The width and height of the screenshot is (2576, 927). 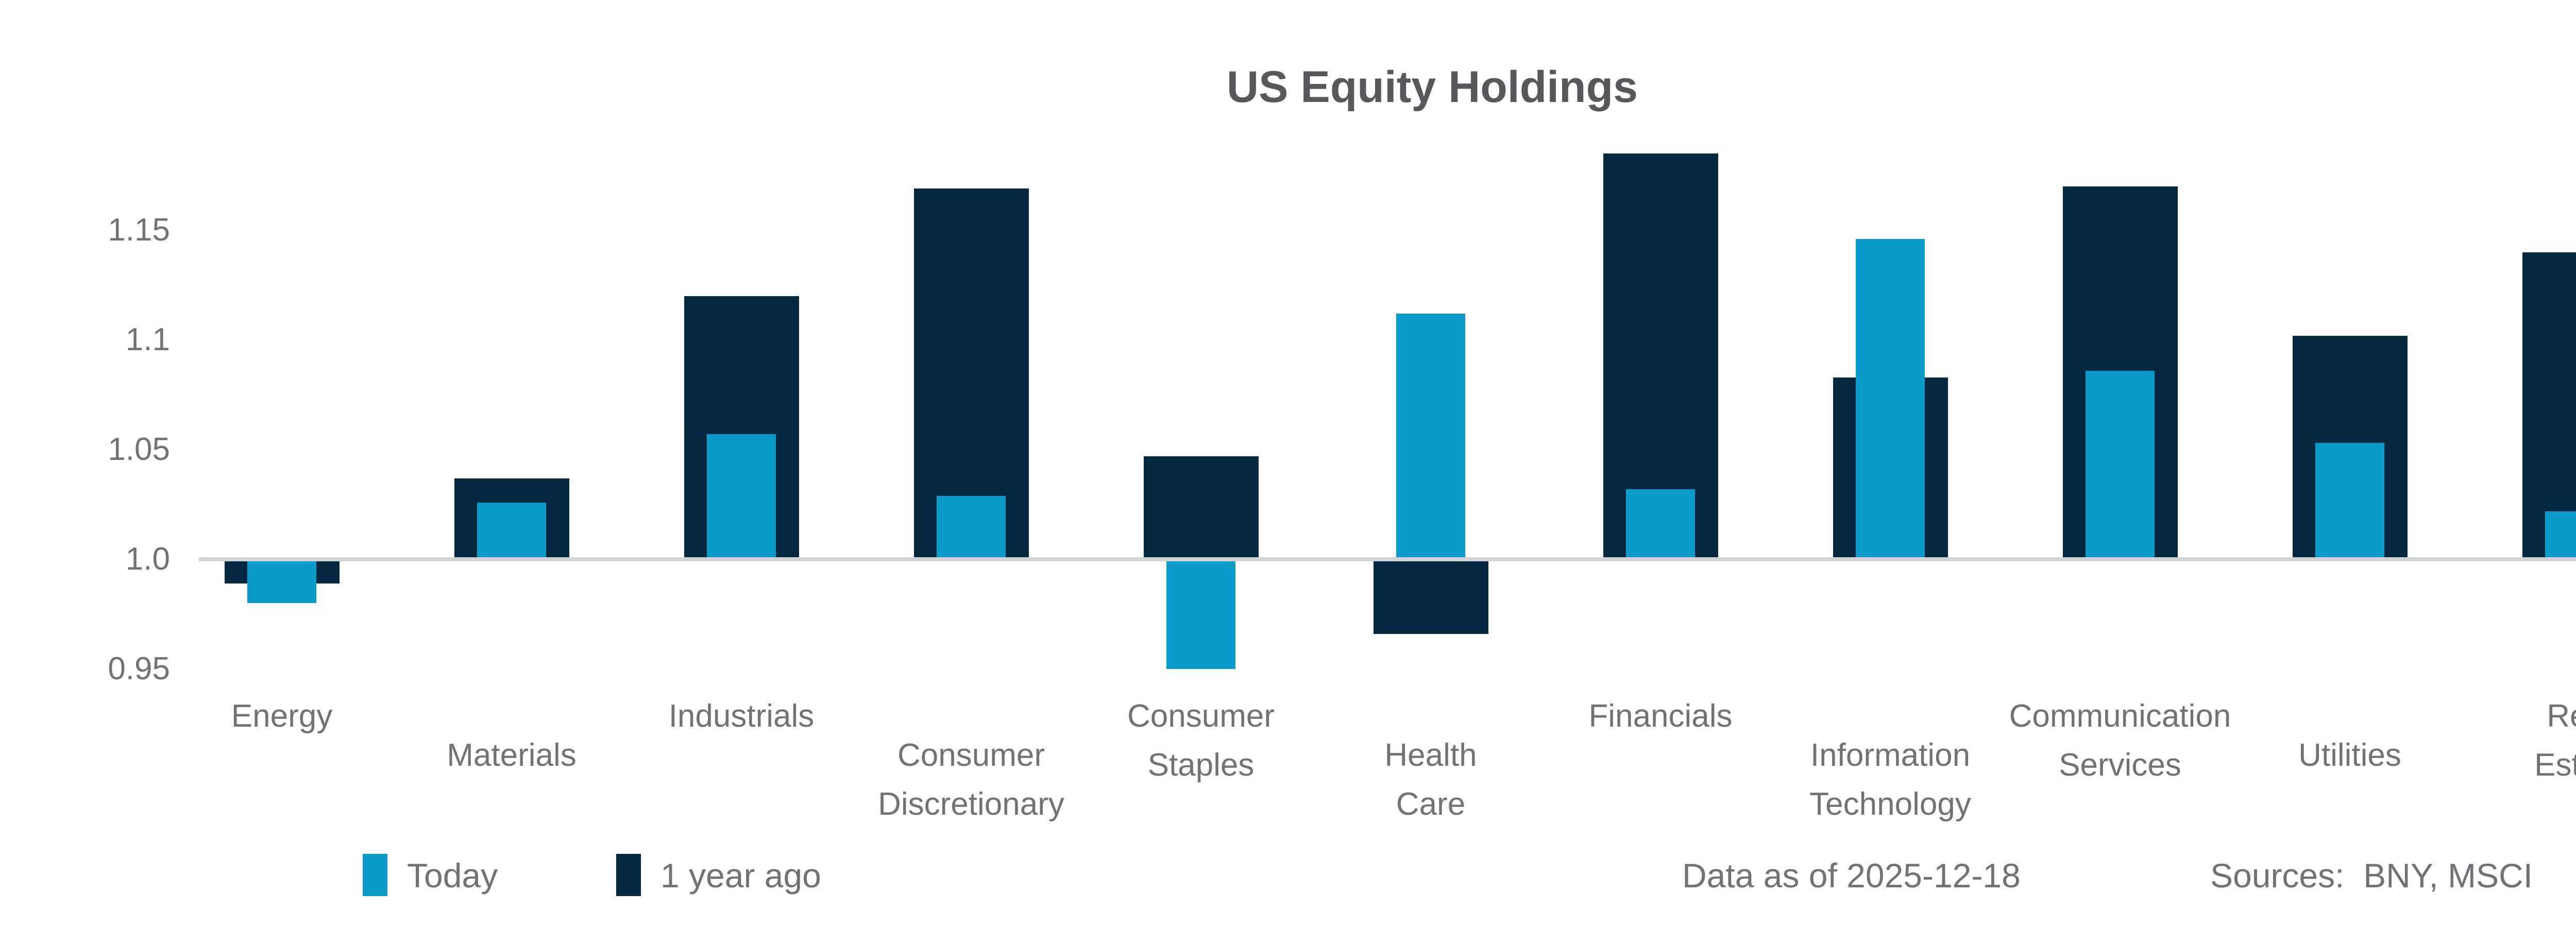 I want to click on legend-label-1-year-ago: 1 year ago, so click(x=740, y=875).